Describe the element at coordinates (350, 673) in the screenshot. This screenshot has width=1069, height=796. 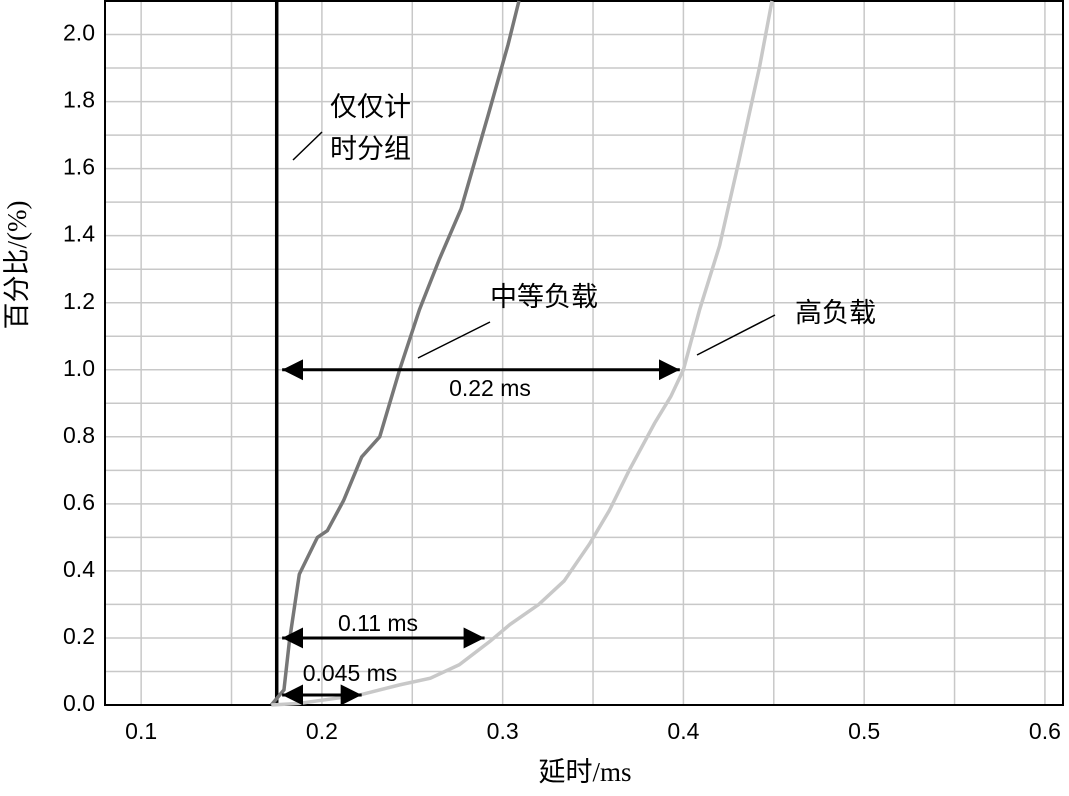
I see `measure-label: 0.045 ms` at that location.